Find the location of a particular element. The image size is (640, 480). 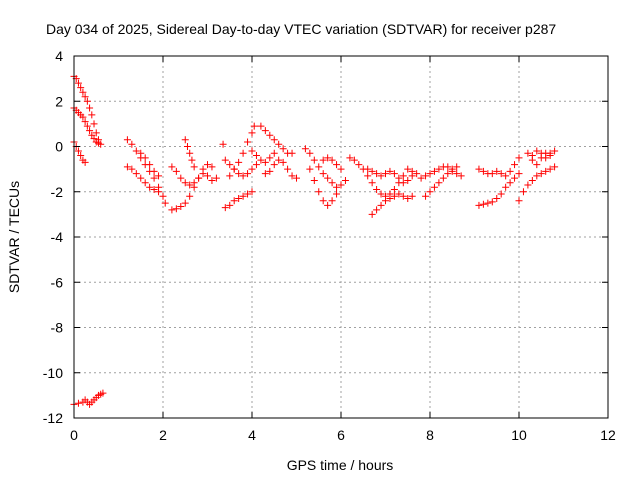

series-sat-ad is located at coordinates (537, 184).